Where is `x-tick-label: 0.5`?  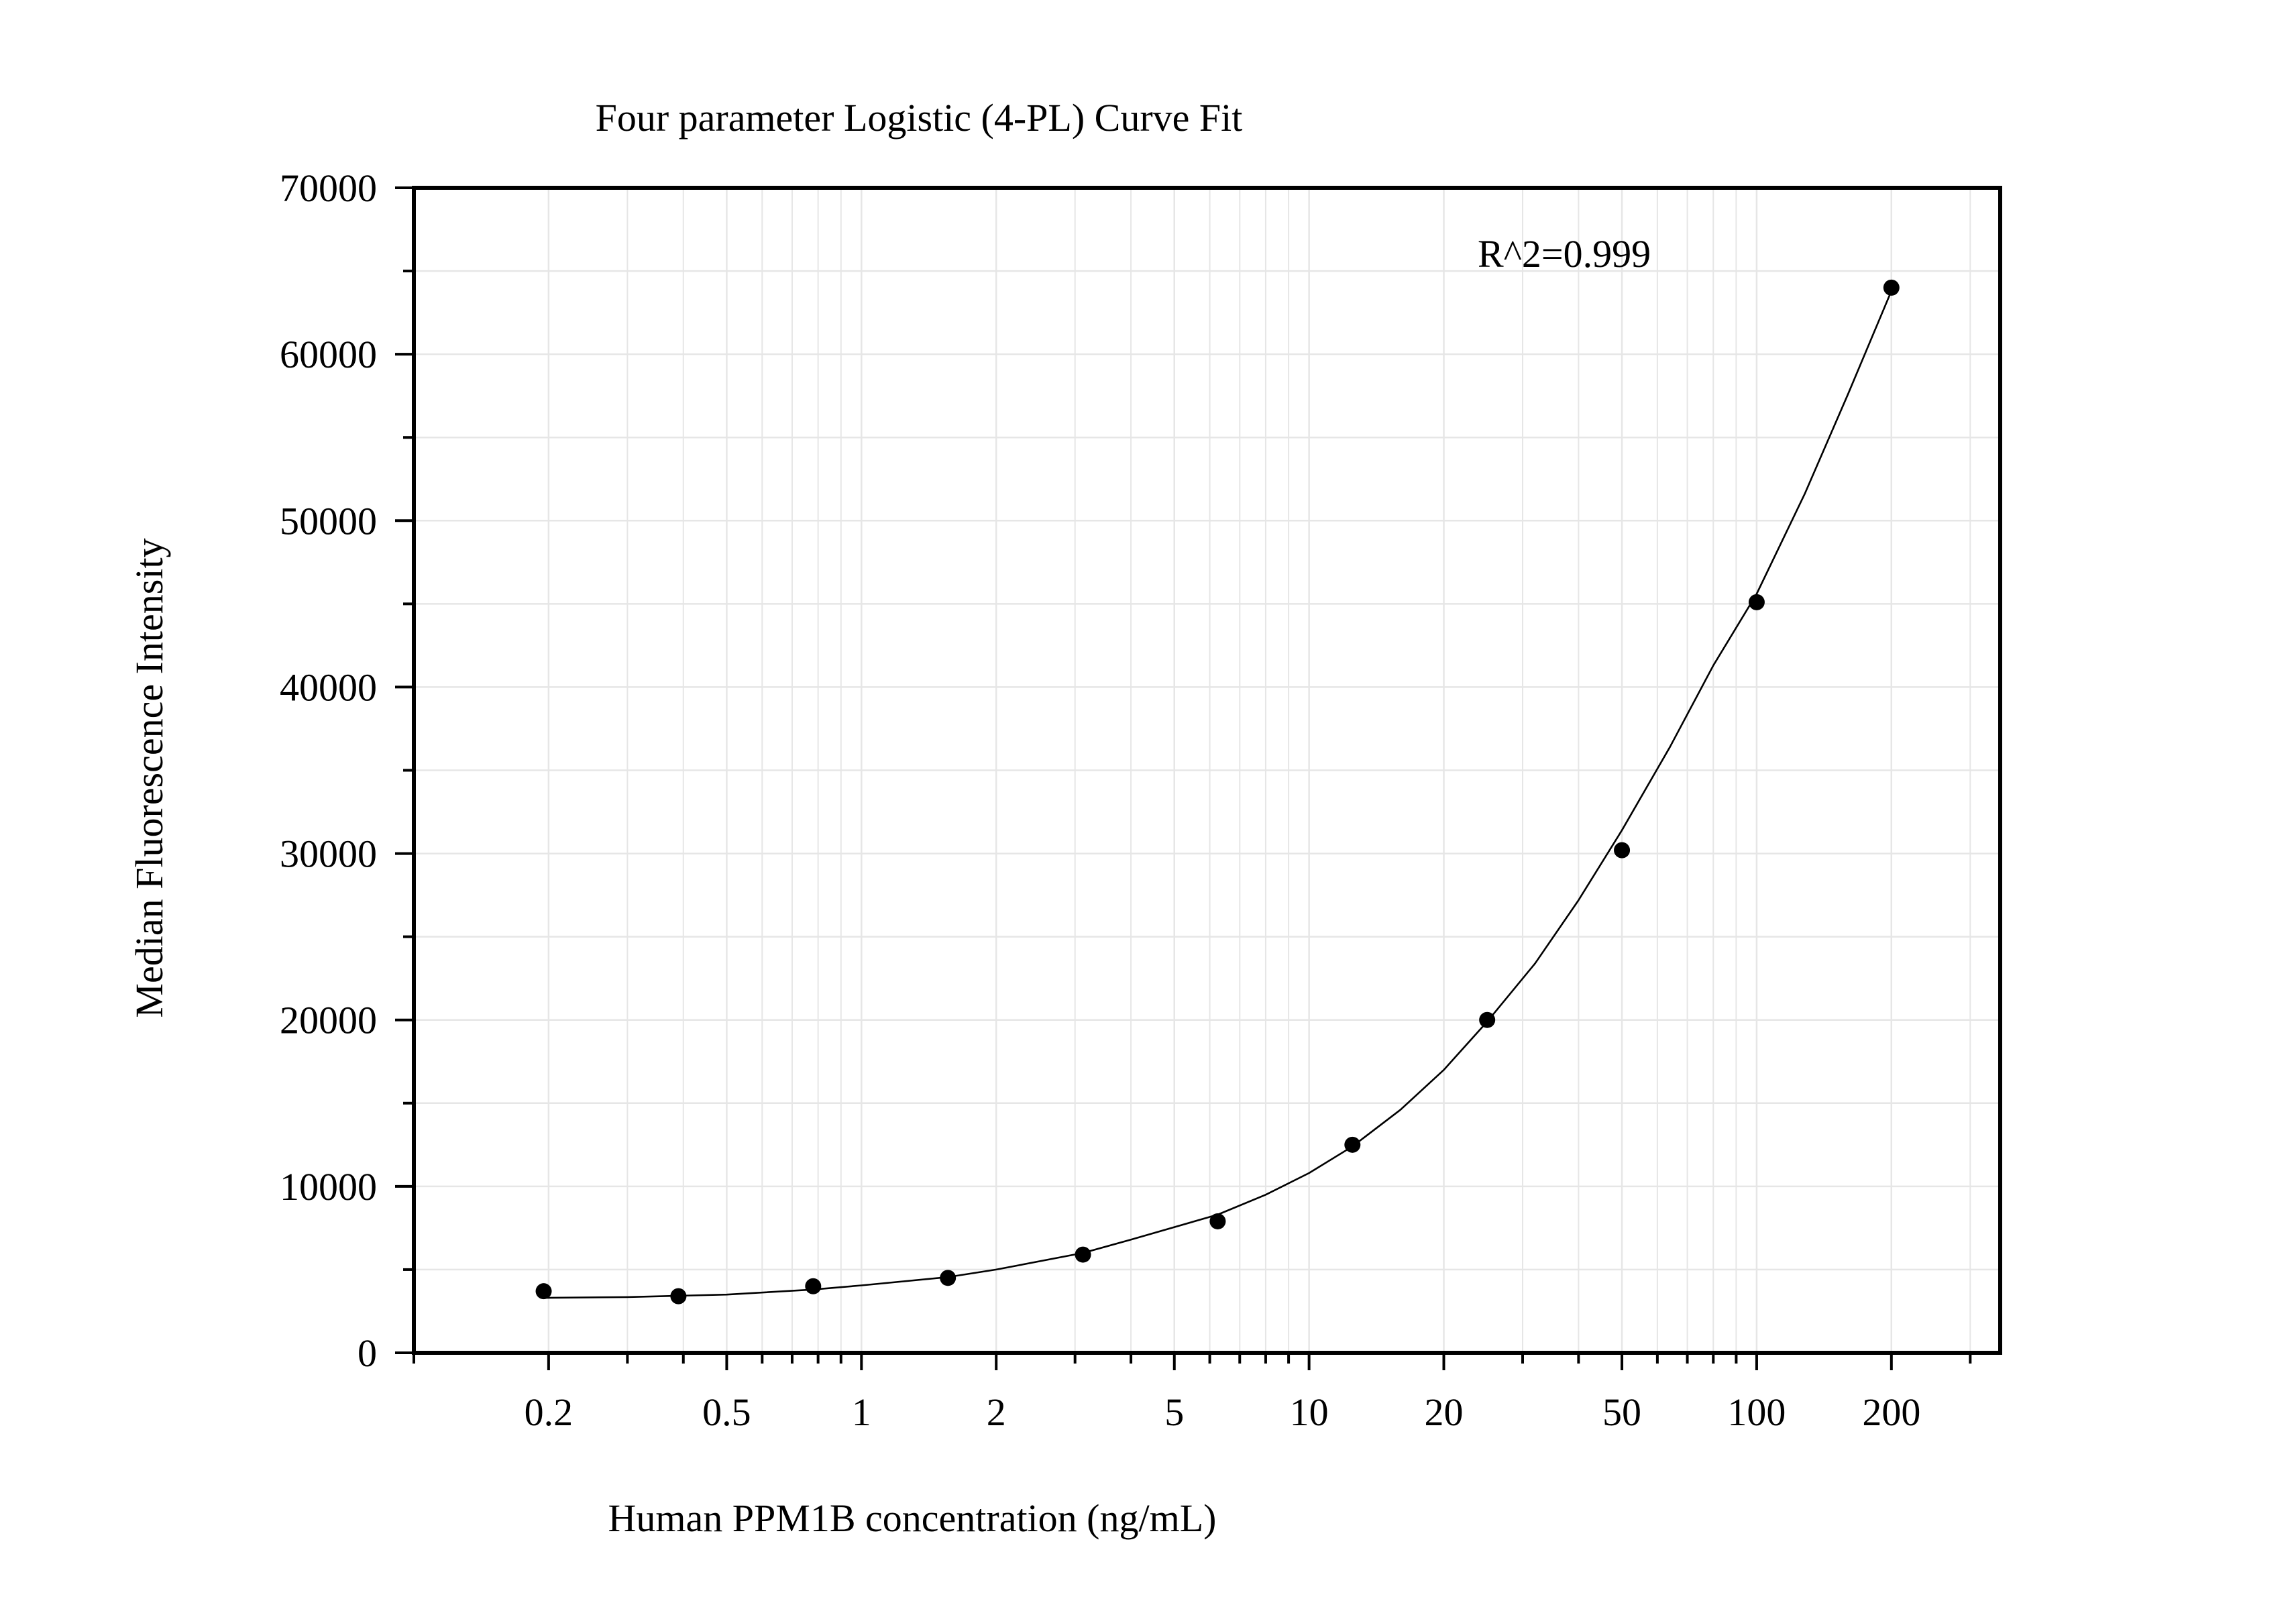
x-tick-label: 0.5 is located at coordinates (726, 1412).